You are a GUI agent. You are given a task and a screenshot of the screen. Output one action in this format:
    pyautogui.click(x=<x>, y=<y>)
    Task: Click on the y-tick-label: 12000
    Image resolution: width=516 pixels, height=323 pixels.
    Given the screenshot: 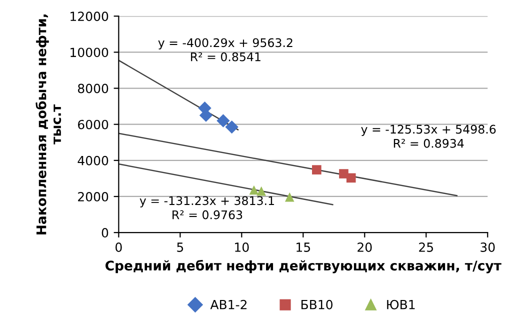 What is the action you would take?
    pyautogui.click(x=89, y=17)
    